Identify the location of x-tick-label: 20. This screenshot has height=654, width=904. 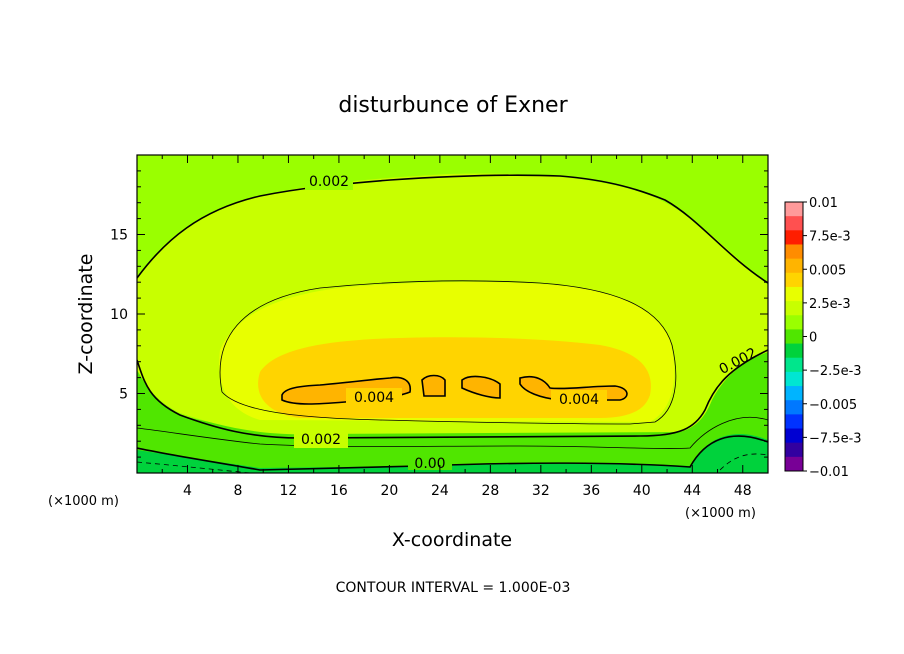
(389, 491).